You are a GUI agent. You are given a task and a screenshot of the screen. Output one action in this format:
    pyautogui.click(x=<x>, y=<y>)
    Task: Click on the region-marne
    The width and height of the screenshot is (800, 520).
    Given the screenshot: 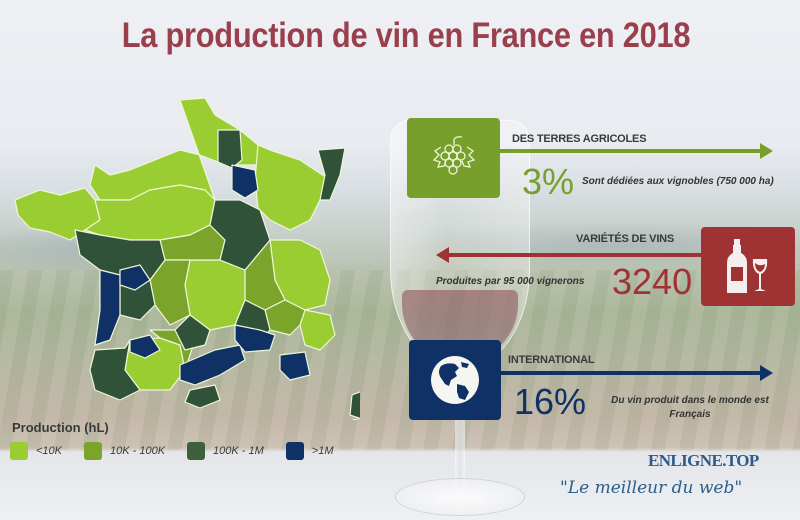 What is the action you would take?
    pyautogui.click(x=245, y=181)
    